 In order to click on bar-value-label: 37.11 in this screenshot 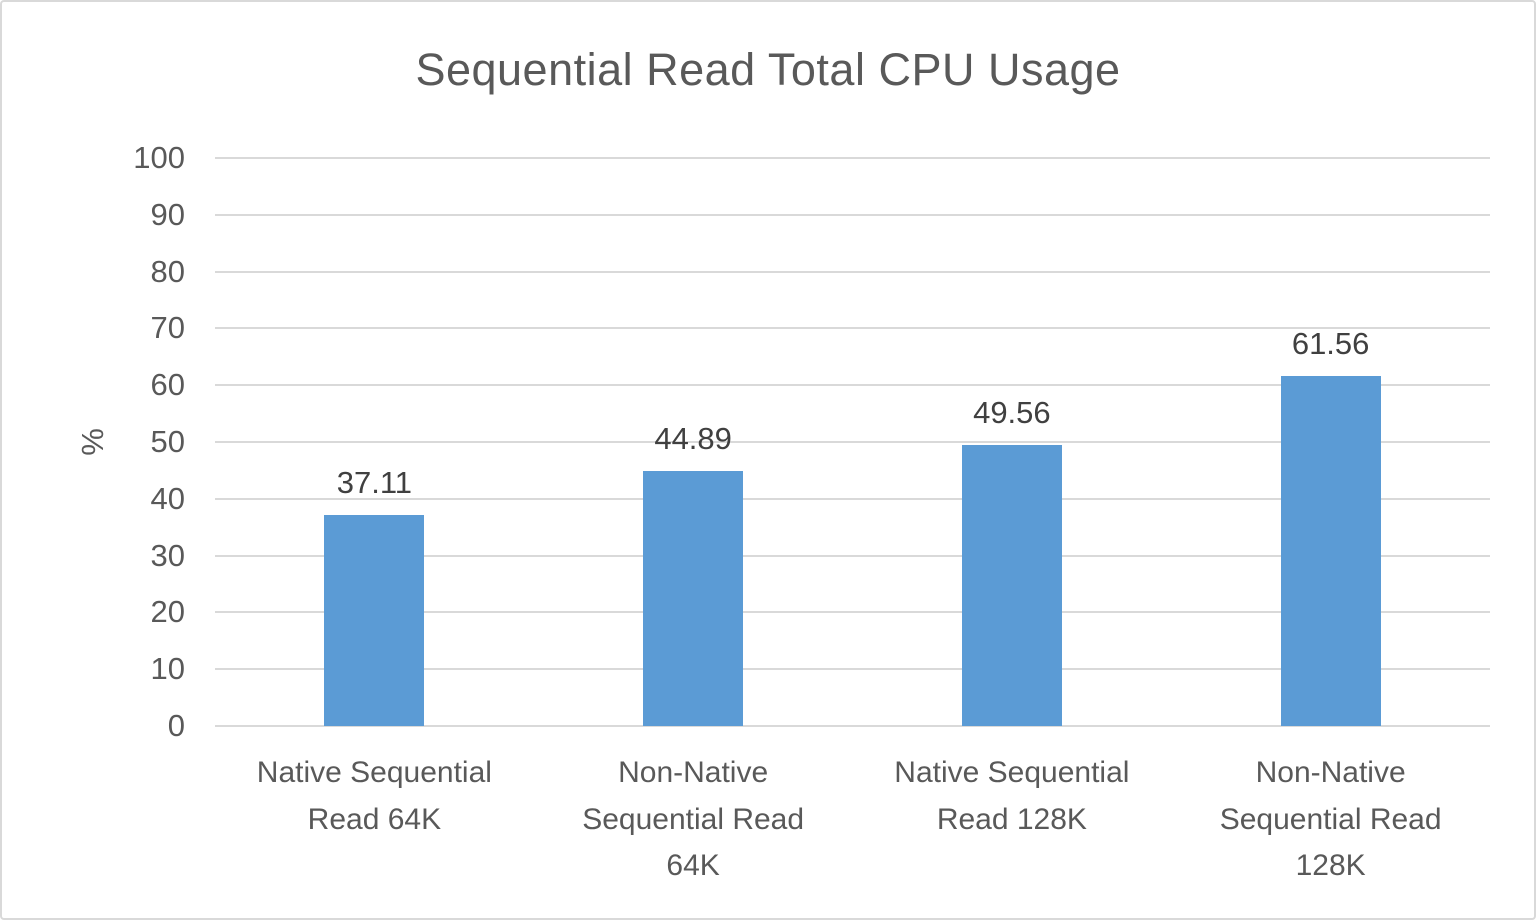, I will do `click(374, 483)`.